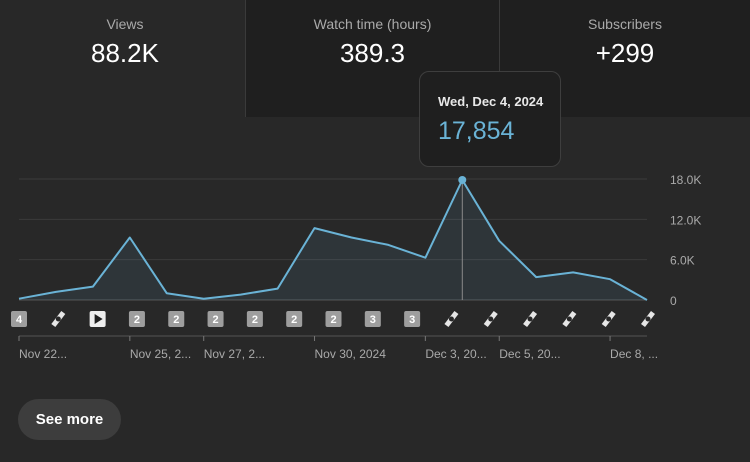 This screenshot has width=750, height=462. I want to click on metric-value: 88.2K, so click(125, 53).